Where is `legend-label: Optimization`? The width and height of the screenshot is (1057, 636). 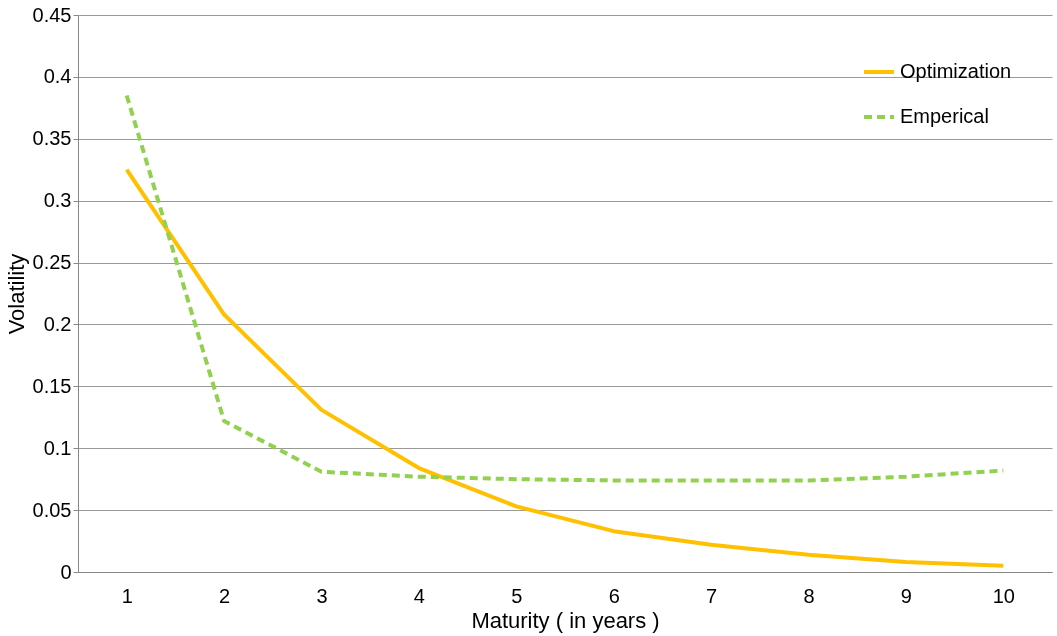
legend-label: Optimization is located at coordinates (956, 71).